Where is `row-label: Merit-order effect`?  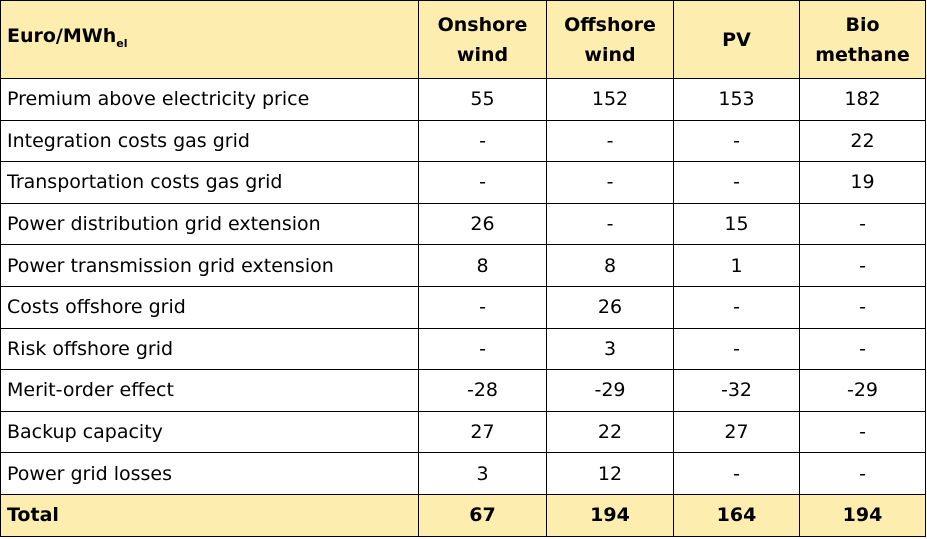 row-label: Merit-order effect is located at coordinates (209, 390).